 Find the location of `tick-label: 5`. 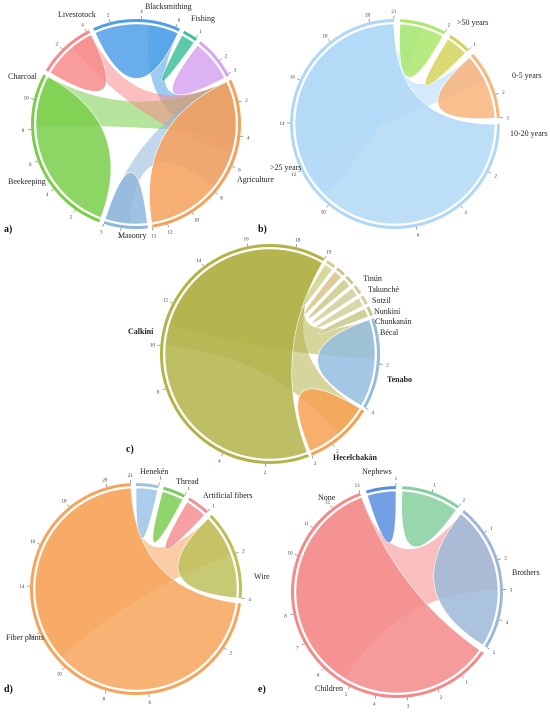

tick-label: 5 is located at coordinates (346, 695).